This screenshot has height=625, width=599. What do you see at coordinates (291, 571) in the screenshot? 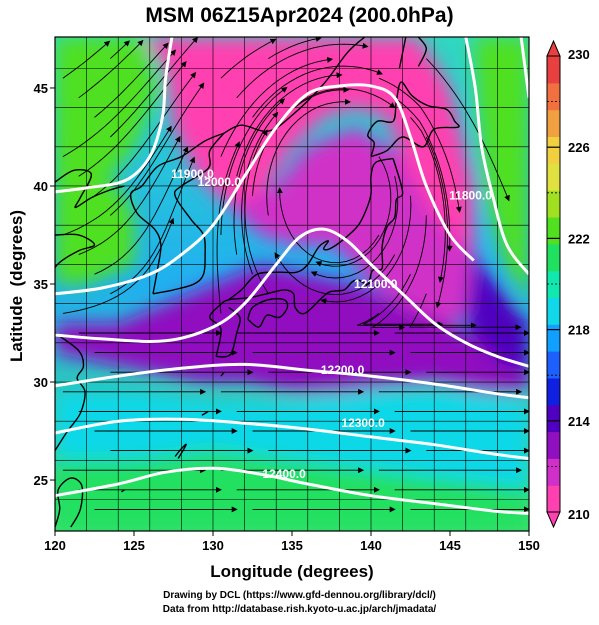
I see `x-axis-label: Longitude (degrees)` at bounding box center [291, 571].